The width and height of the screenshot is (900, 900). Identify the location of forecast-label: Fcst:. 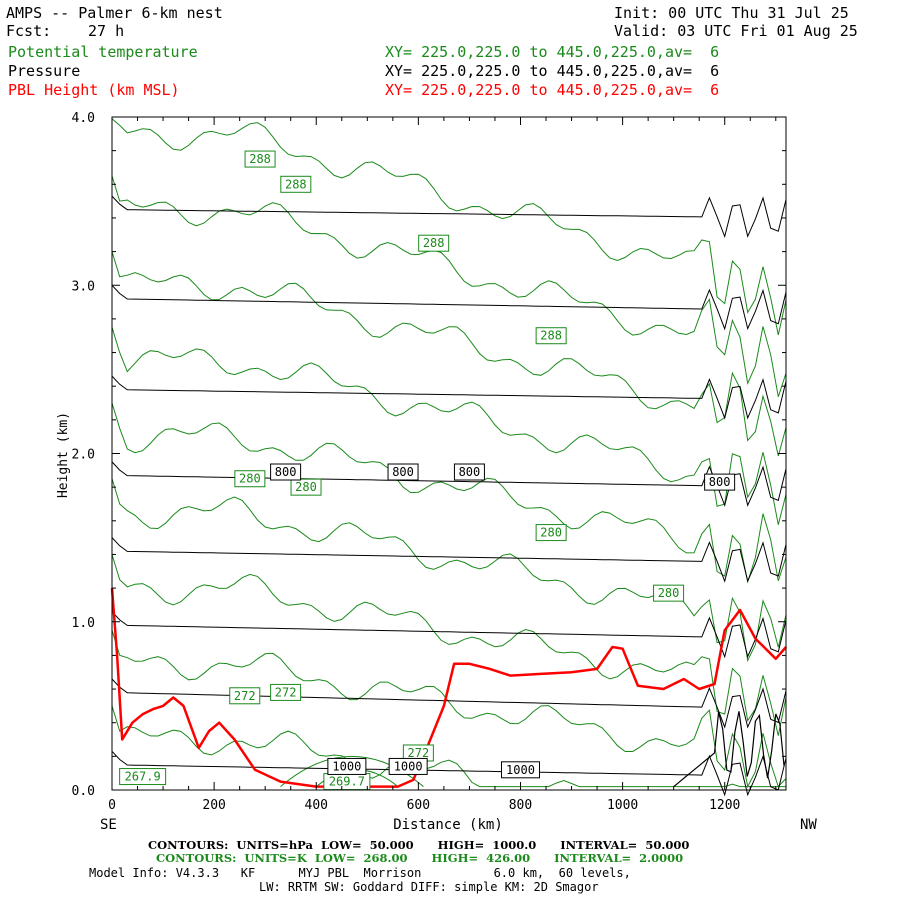
(29, 31).